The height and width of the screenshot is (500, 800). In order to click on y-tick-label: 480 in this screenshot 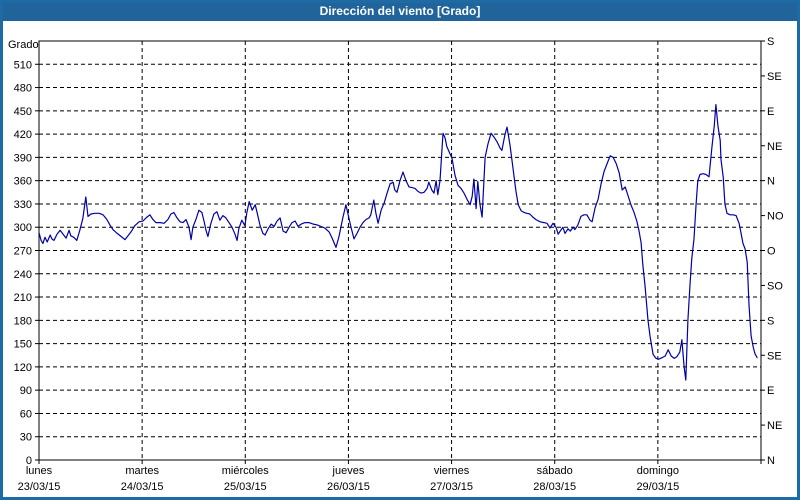, I will do `click(23, 89)`.